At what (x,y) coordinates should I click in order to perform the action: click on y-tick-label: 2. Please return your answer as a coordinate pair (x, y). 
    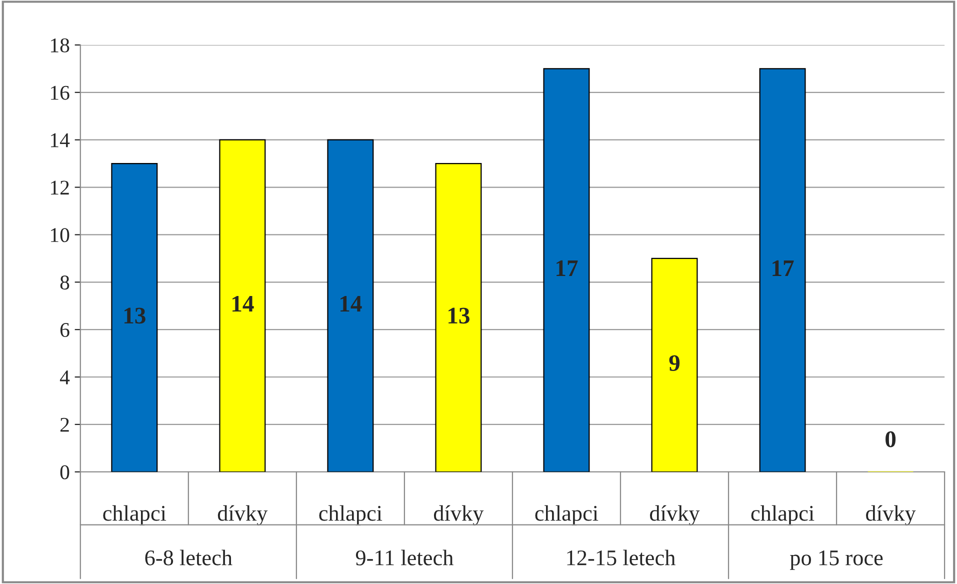
    Looking at the image, I should click on (64, 425).